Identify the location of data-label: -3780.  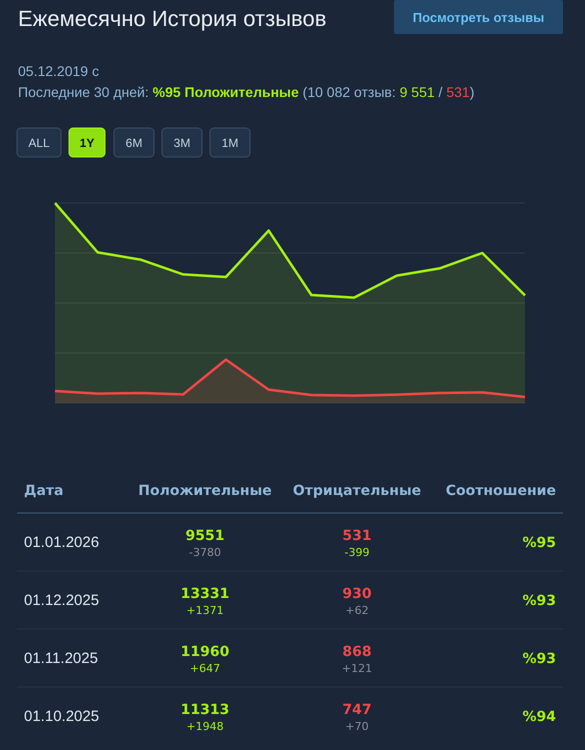
(205, 552).